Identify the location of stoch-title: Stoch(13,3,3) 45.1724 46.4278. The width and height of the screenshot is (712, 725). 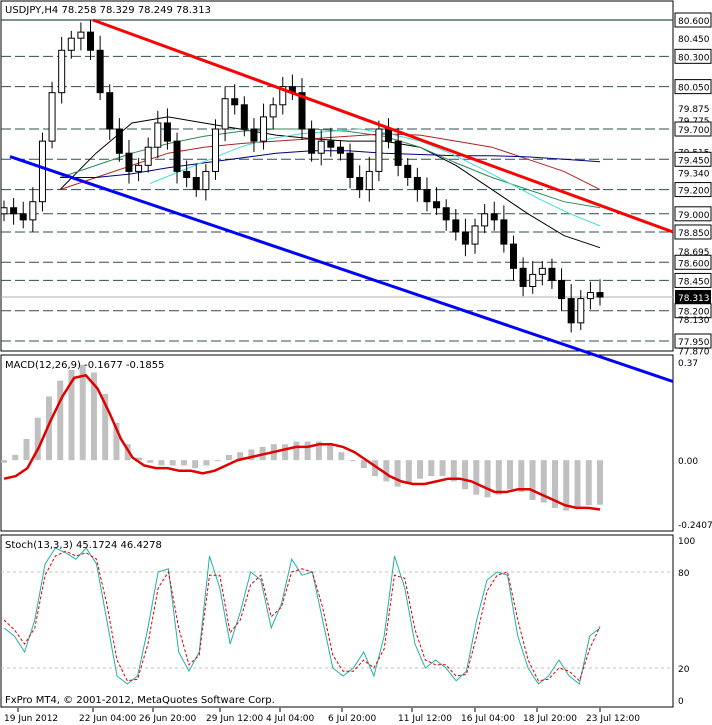
(83, 545).